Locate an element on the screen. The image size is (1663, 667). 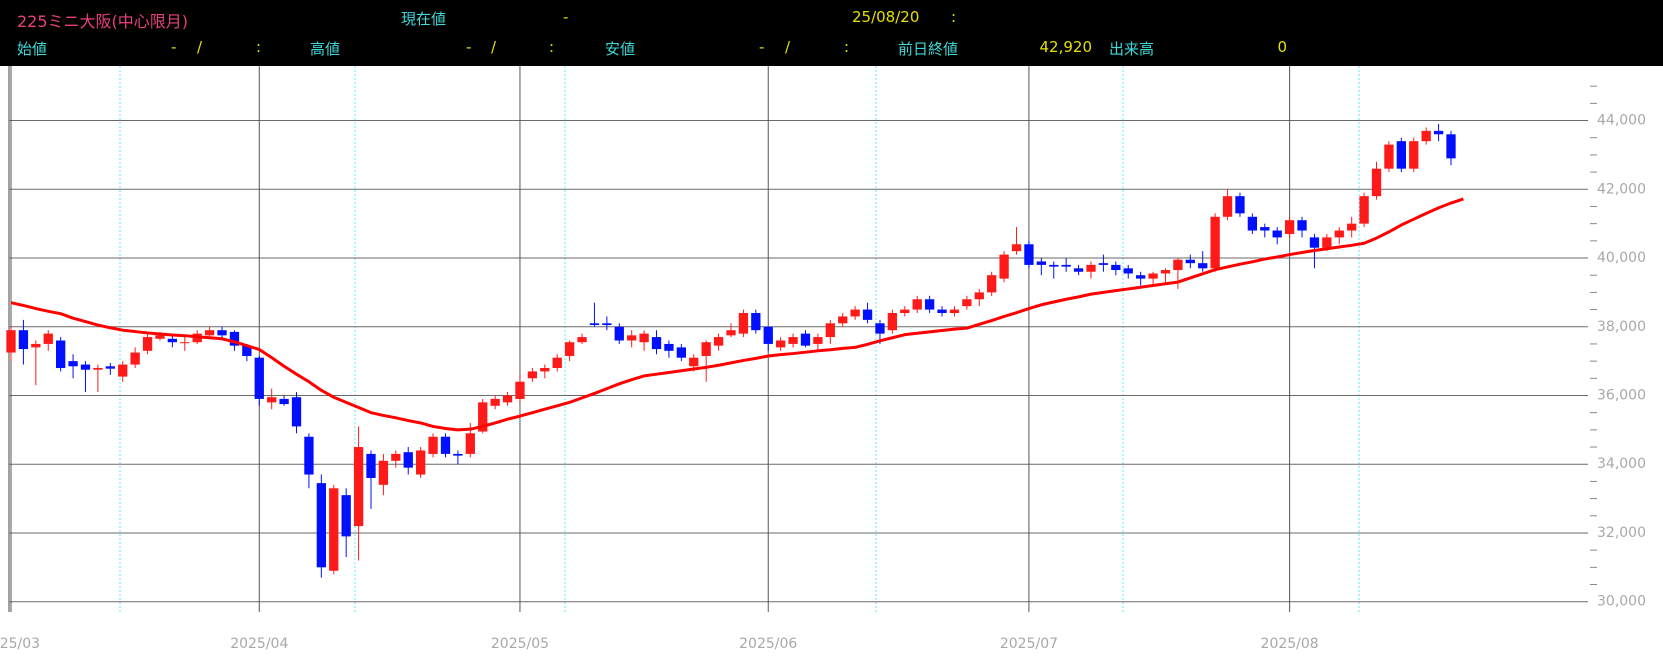
y-tick-label: 30,000 is located at coordinates (1621, 602).